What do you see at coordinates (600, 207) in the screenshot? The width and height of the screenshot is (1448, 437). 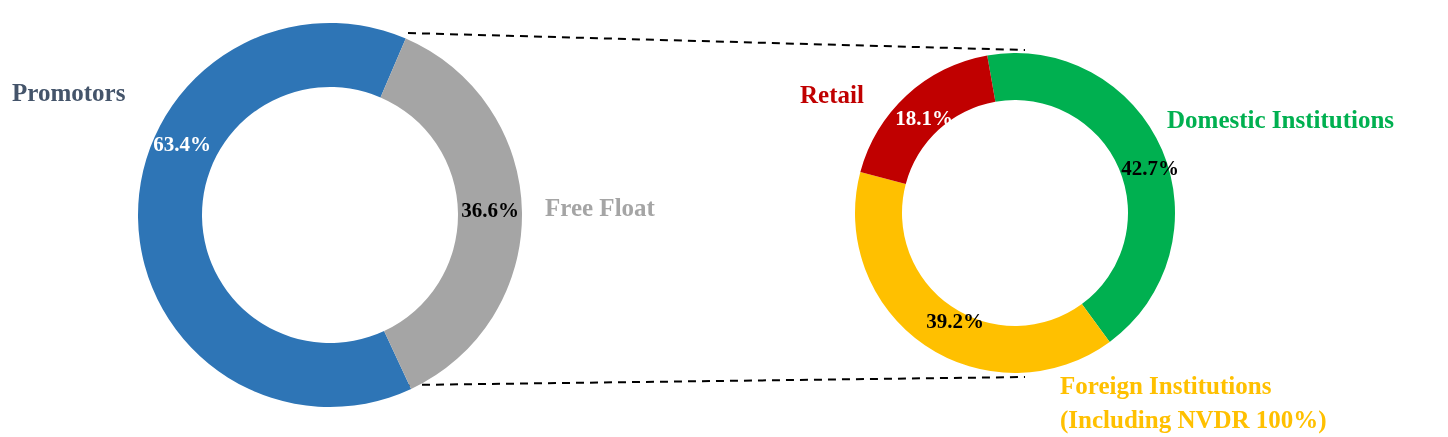 I see `slice-label: Free Float` at bounding box center [600, 207].